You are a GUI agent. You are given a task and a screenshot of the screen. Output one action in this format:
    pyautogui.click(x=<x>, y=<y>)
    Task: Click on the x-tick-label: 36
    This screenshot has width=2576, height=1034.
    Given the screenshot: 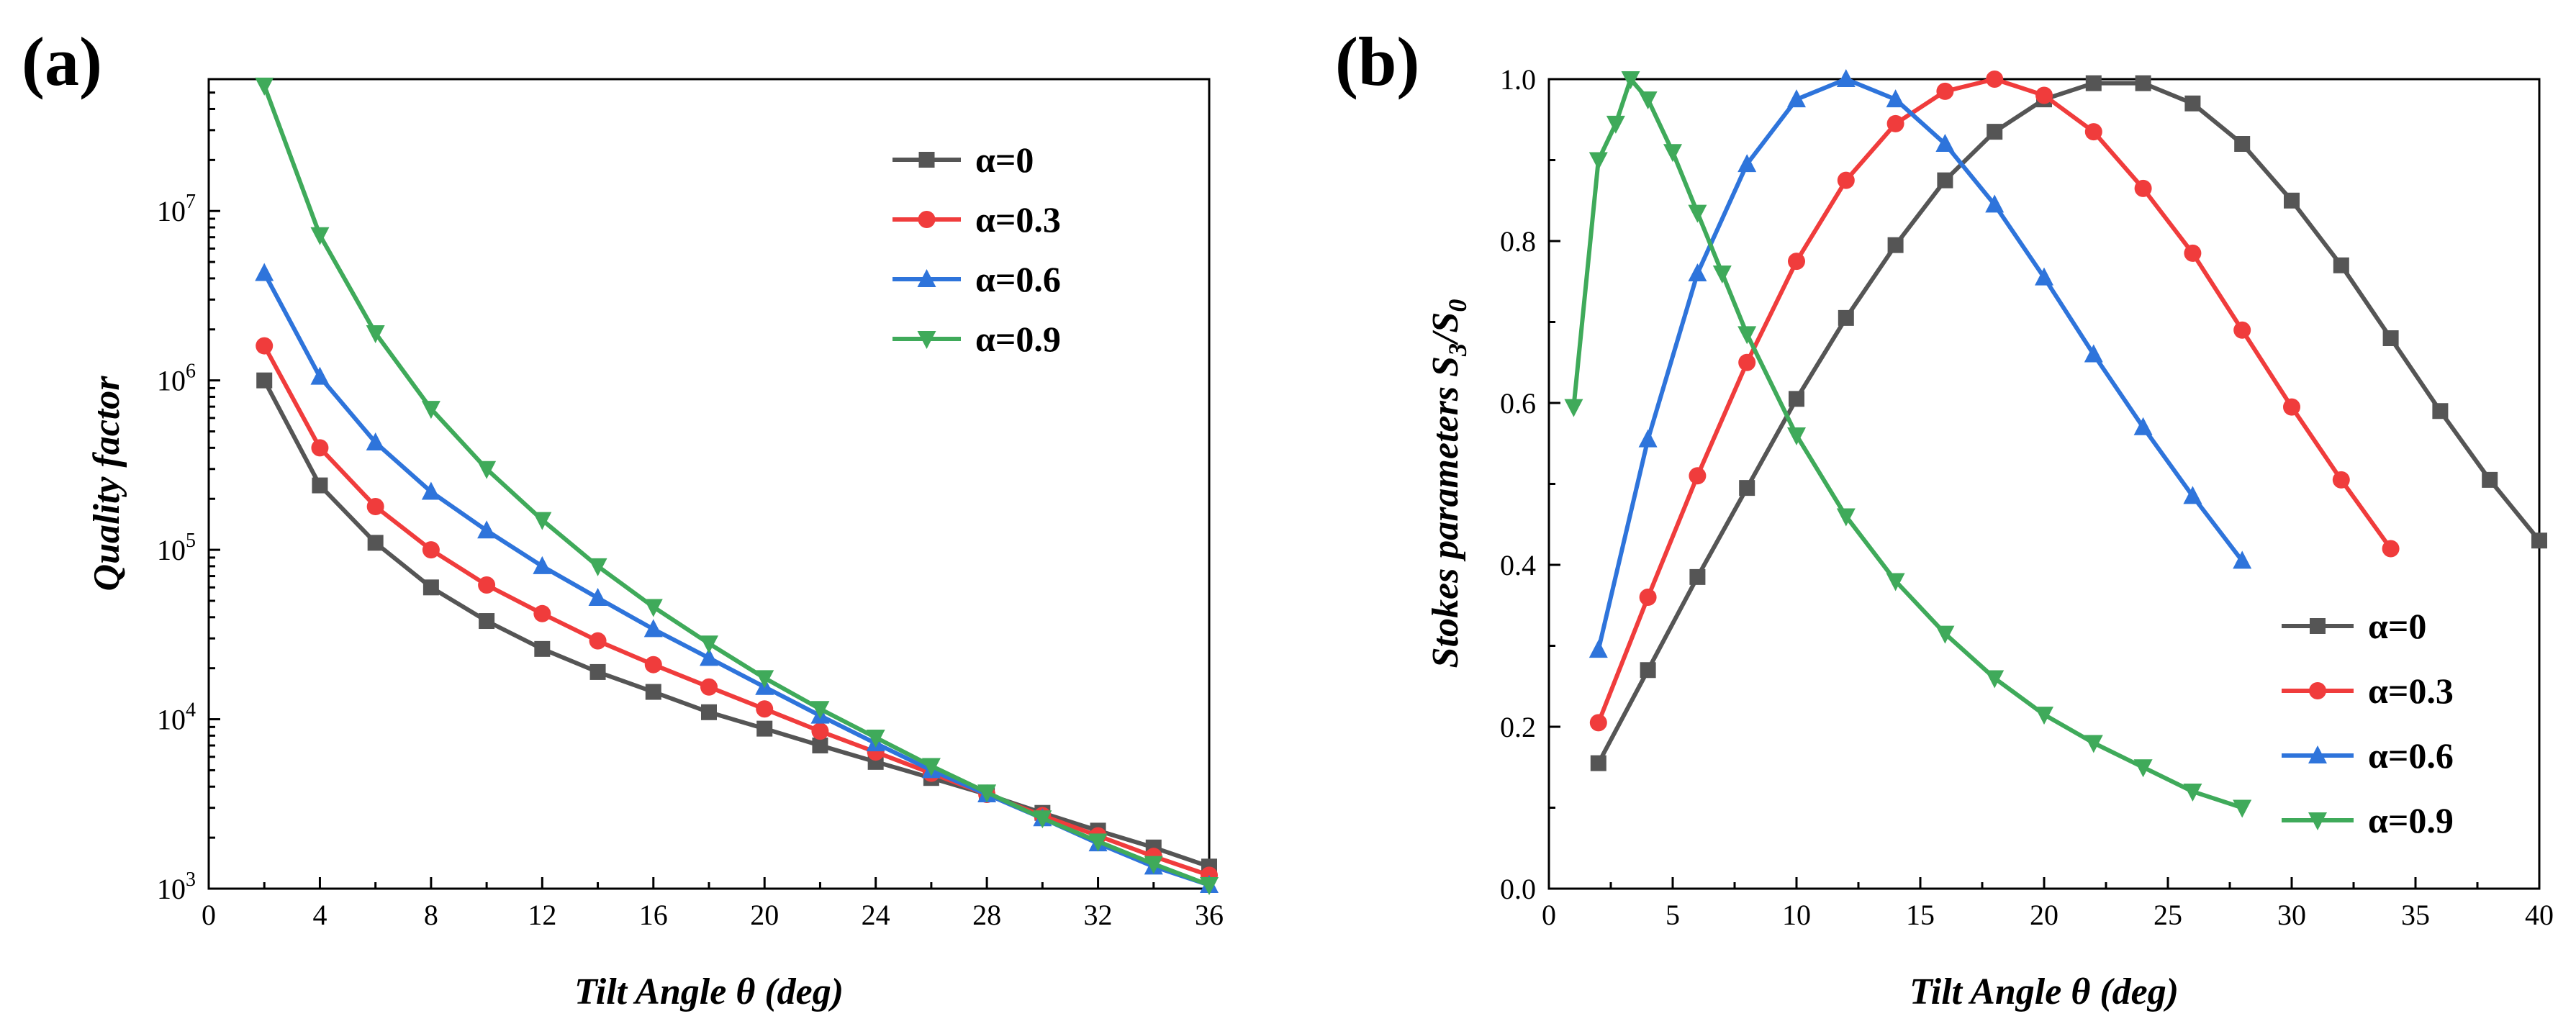 What is the action you would take?
    pyautogui.click(x=1209, y=915)
    